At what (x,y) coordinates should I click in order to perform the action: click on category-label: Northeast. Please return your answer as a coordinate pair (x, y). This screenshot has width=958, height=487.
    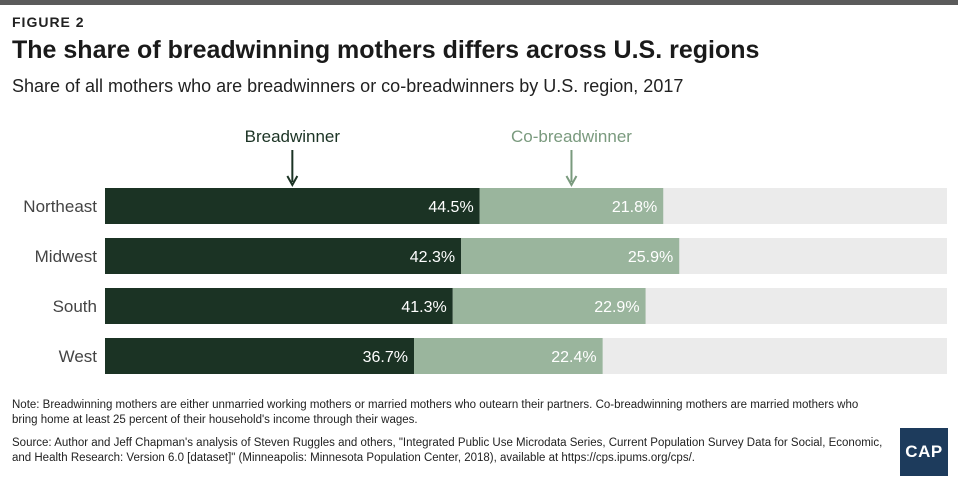
    Looking at the image, I should click on (60, 206).